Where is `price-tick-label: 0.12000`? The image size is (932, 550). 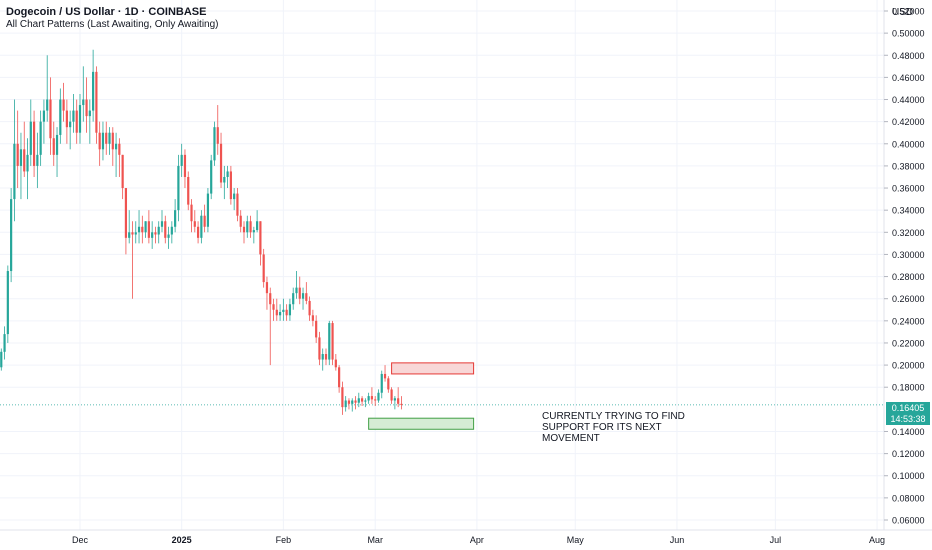 price-tick-label: 0.12000 is located at coordinates (908, 454).